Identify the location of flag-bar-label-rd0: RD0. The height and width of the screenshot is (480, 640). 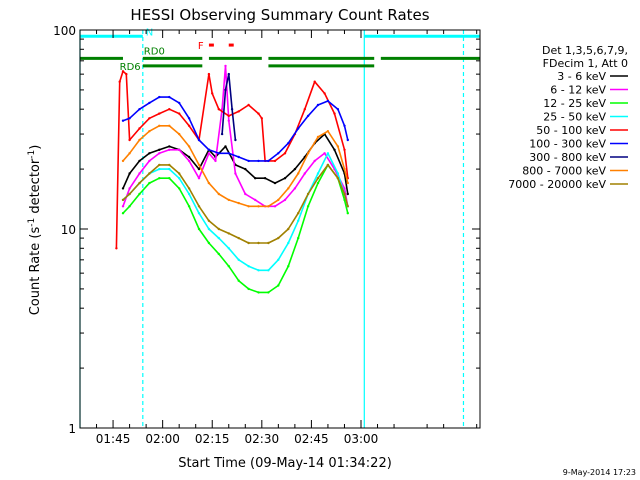
(154, 51).